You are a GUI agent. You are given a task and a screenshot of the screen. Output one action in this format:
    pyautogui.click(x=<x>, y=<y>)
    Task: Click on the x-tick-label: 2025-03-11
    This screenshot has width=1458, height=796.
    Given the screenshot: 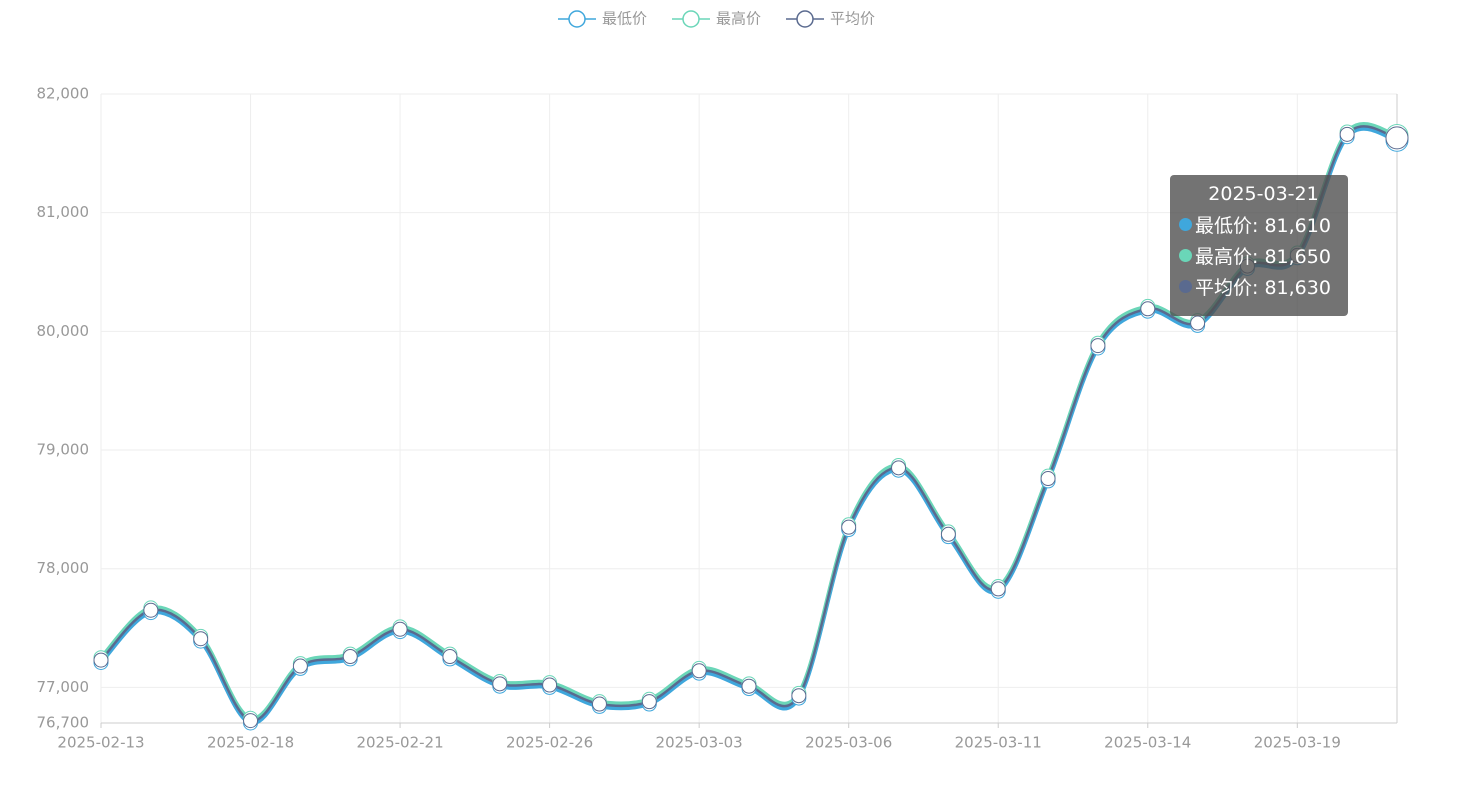 What is the action you would take?
    pyautogui.click(x=998, y=743)
    